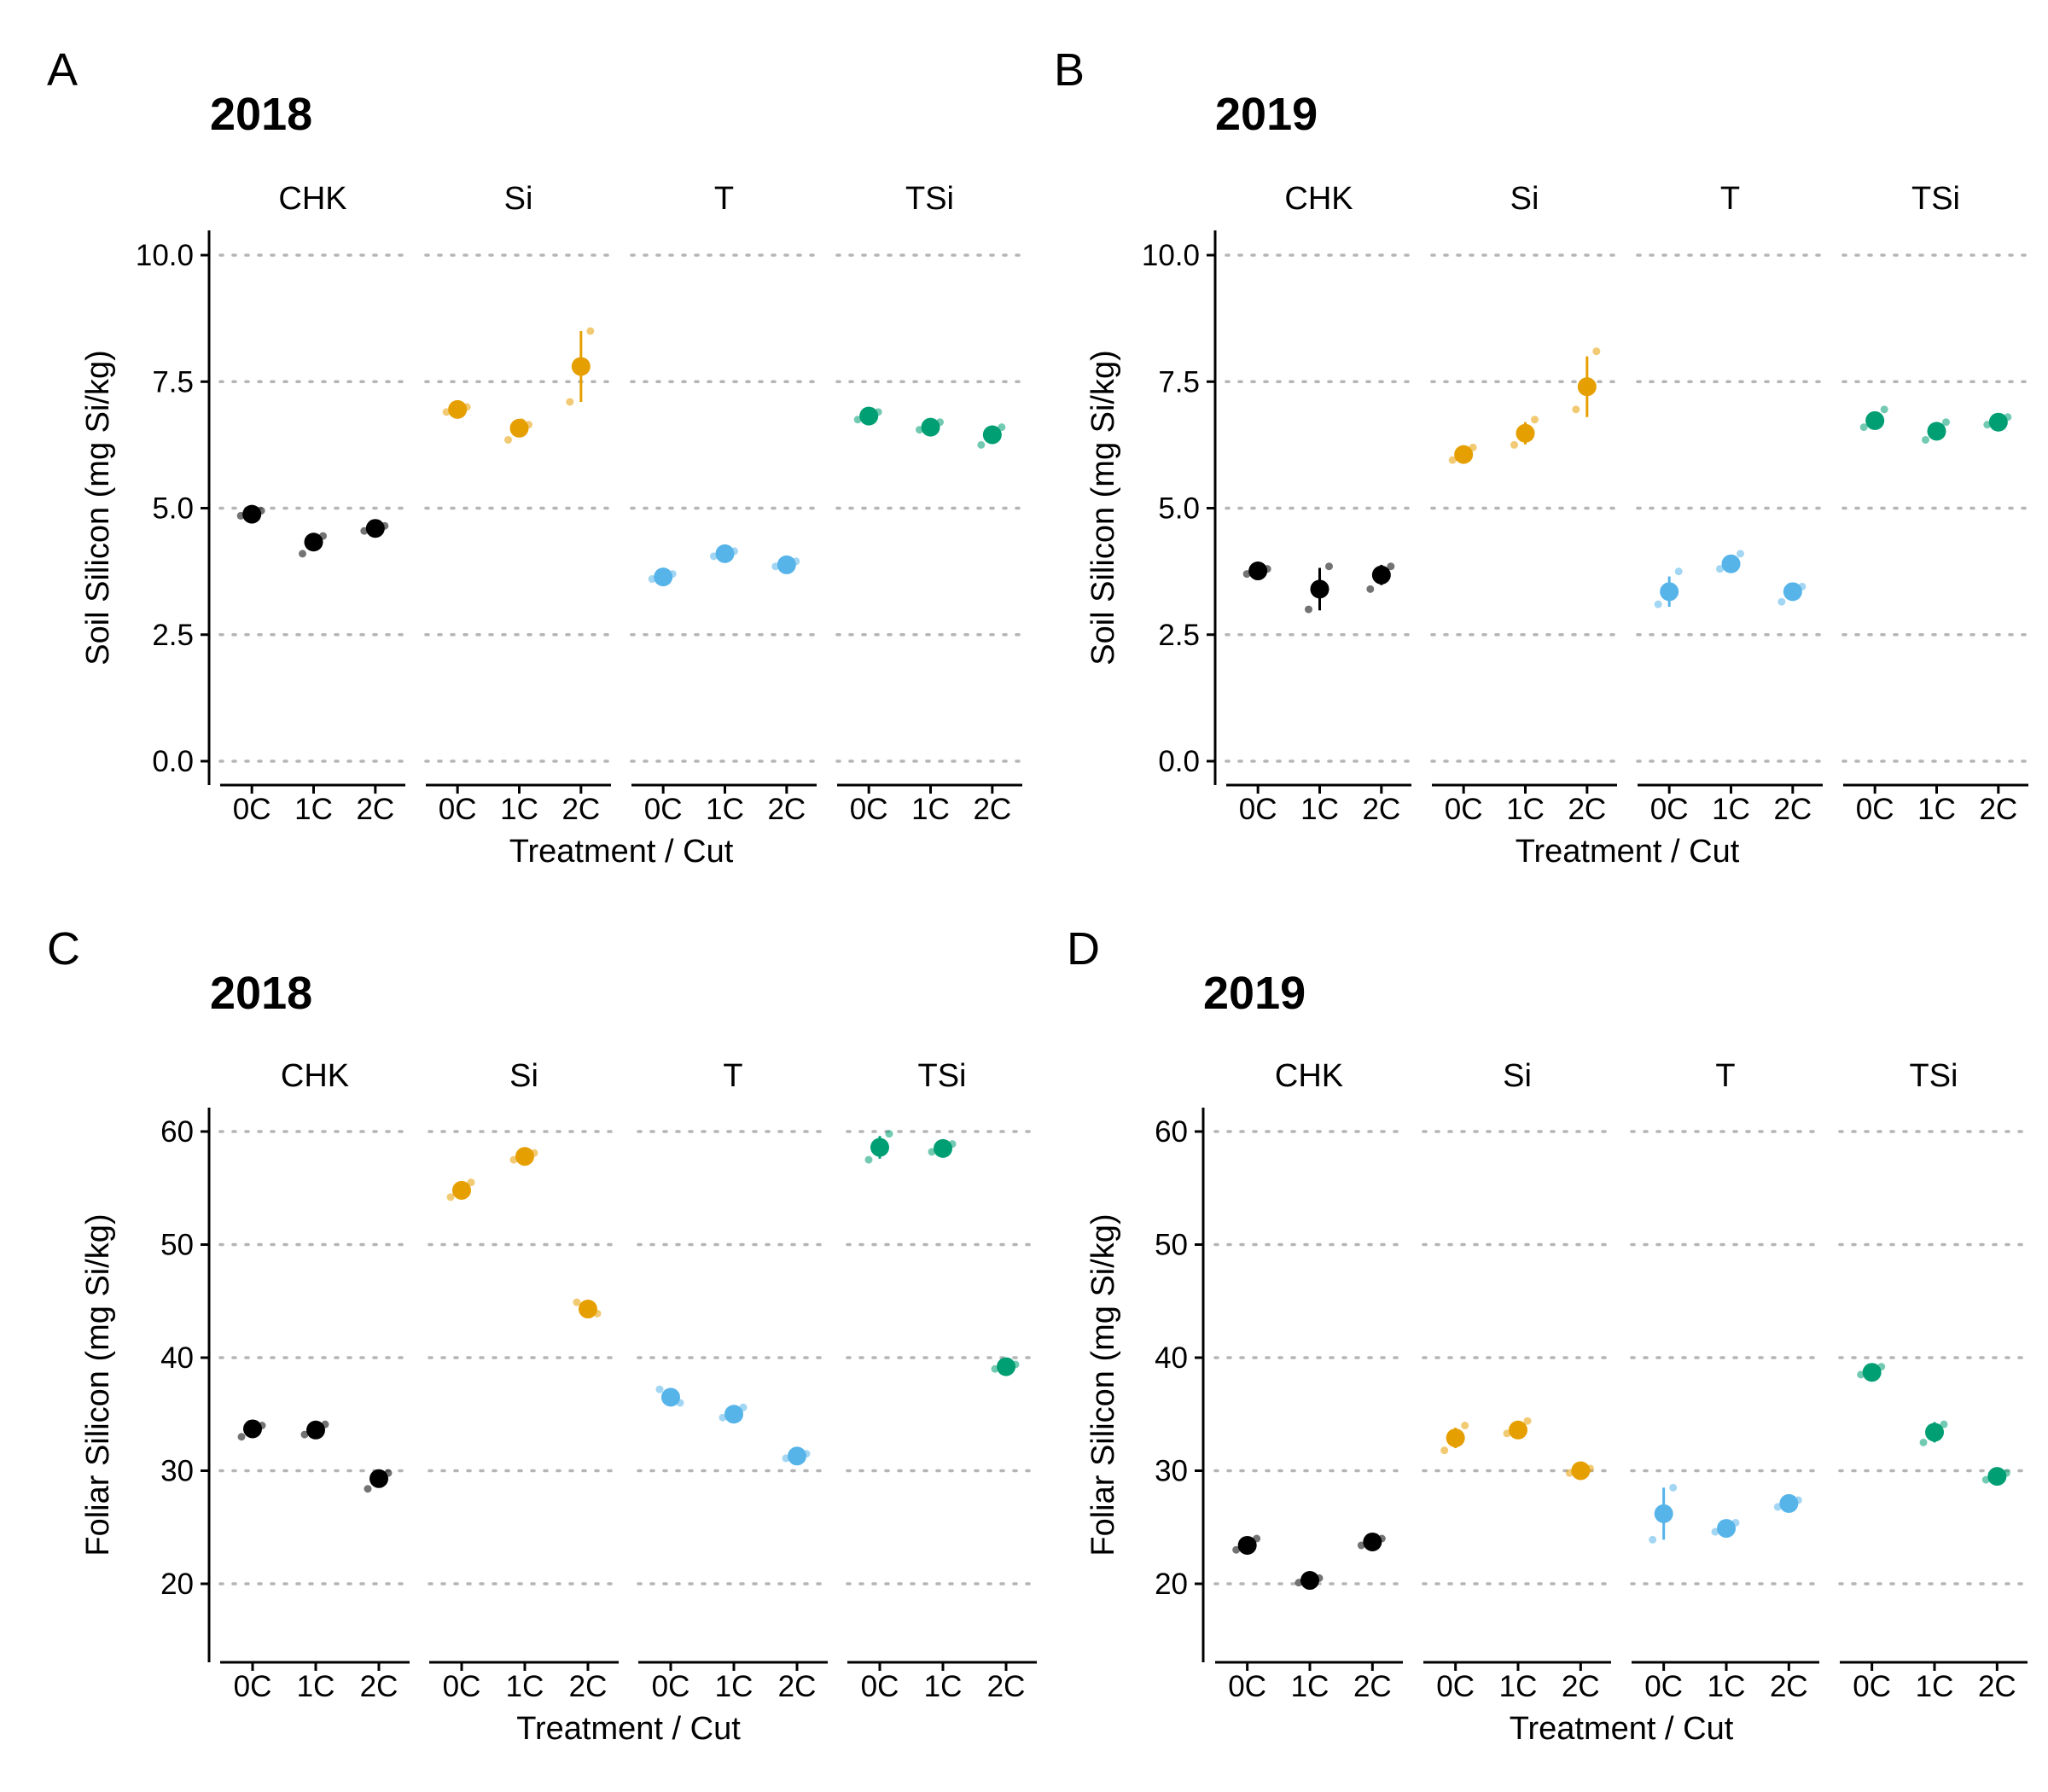  I want to click on panel-title: 2018, so click(261, 994).